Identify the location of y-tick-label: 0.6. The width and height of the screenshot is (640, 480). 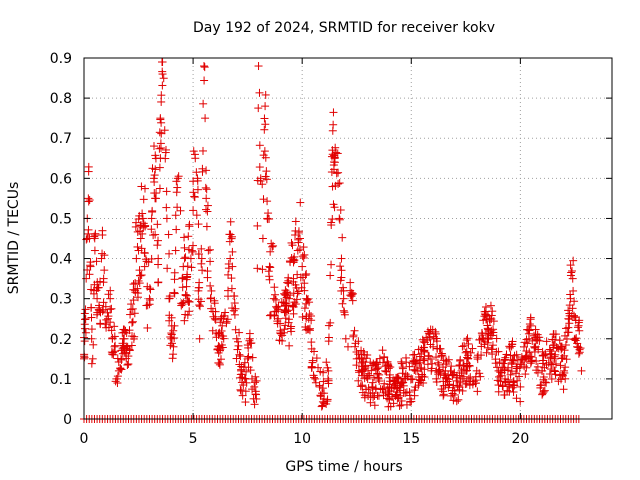
(61, 179).